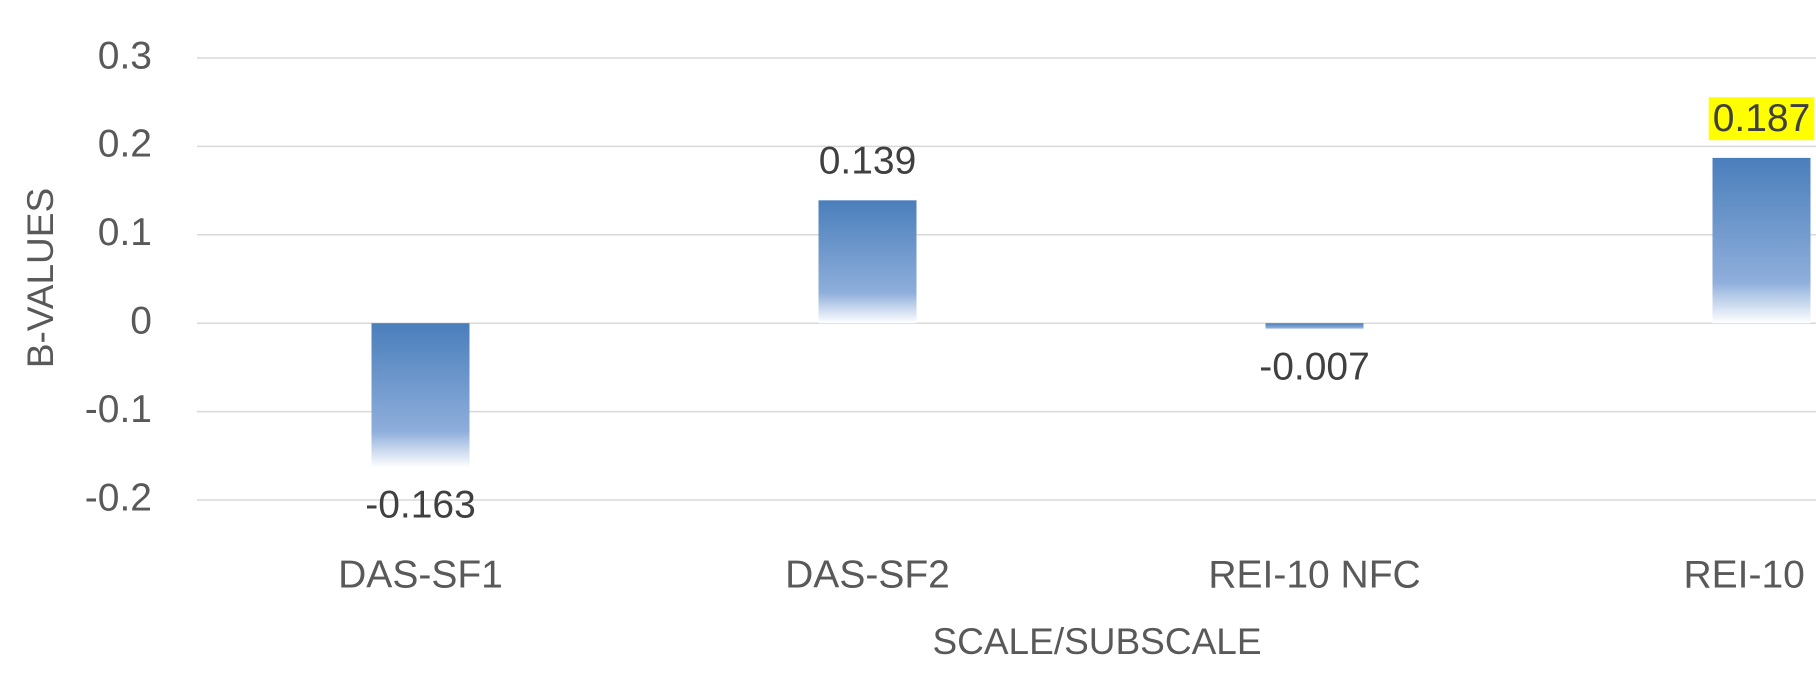 This screenshot has height=690, width=1816. What do you see at coordinates (1314, 574) in the screenshot?
I see `x-tick-label: REI-10 NFC` at bounding box center [1314, 574].